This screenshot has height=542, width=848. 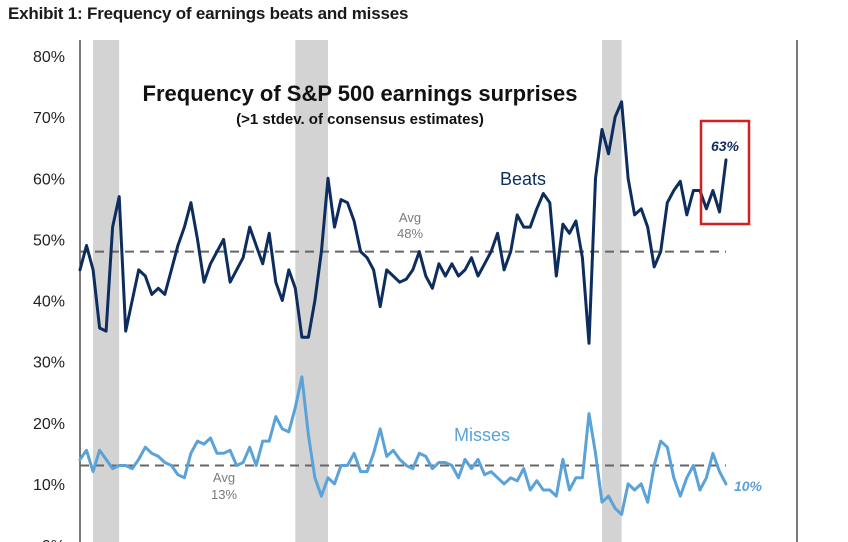 What do you see at coordinates (410, 217) in the screenshot?
I see `avg-beats-label: Avg` at bounding box center [410, 217].